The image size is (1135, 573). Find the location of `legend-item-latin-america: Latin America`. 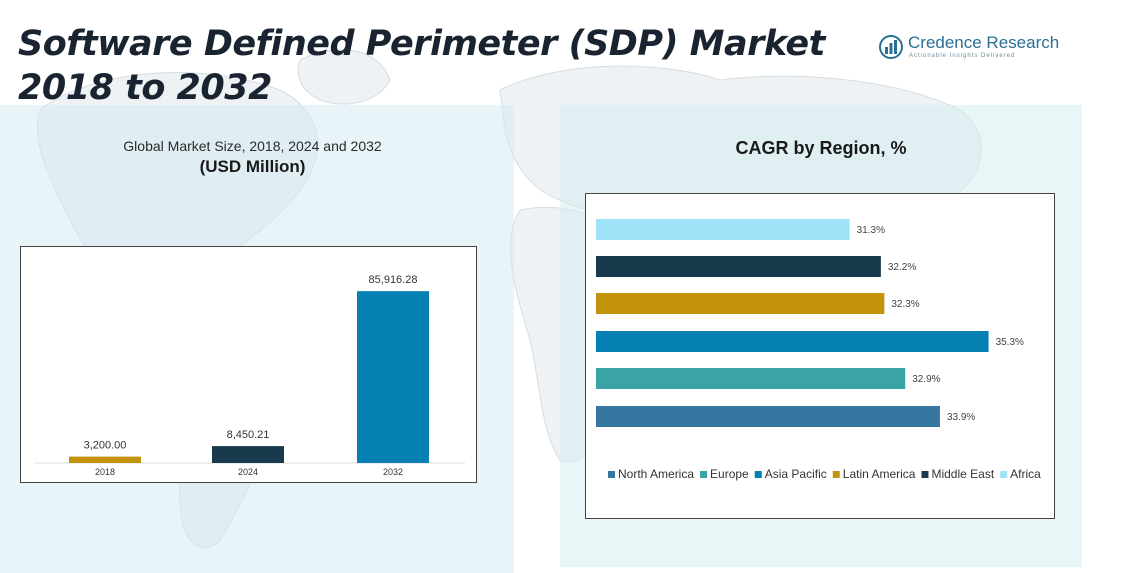

legend-item-latin-america: Latin America is located at coordinates (874, 474).